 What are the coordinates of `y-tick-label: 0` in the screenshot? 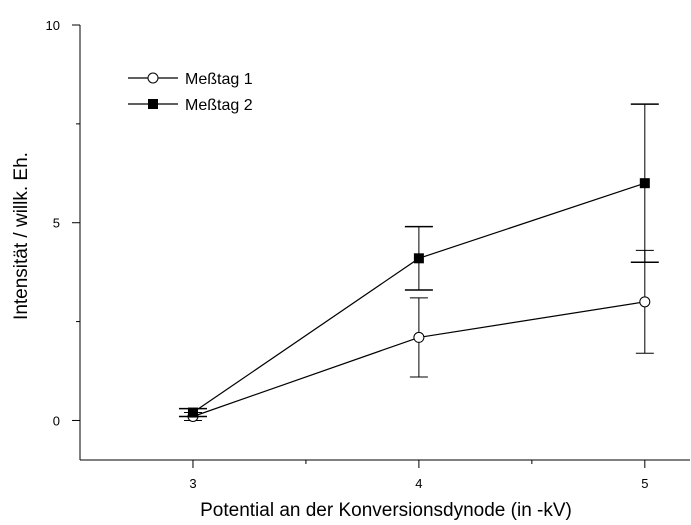 It's located at (56, 420).